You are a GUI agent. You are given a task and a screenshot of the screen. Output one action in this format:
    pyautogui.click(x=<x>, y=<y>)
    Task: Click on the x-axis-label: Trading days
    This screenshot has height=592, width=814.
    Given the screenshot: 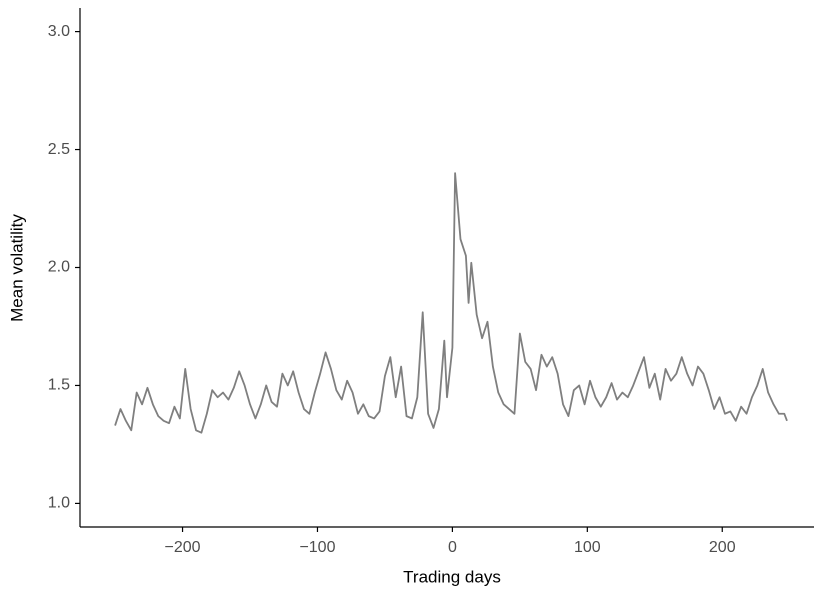 What is the action you would take?
    pyautogui.click(x=452, y=576)
    